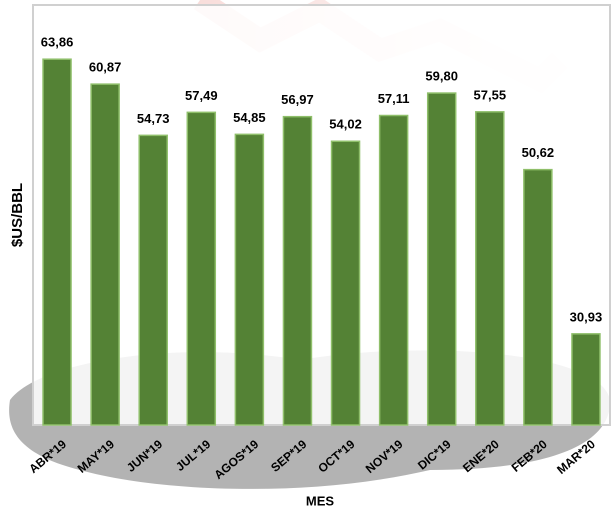  What do you see at coordinates (490, 94) in the screenshot?
I see `data-label: 57,55` at bounding box center [490, 94].